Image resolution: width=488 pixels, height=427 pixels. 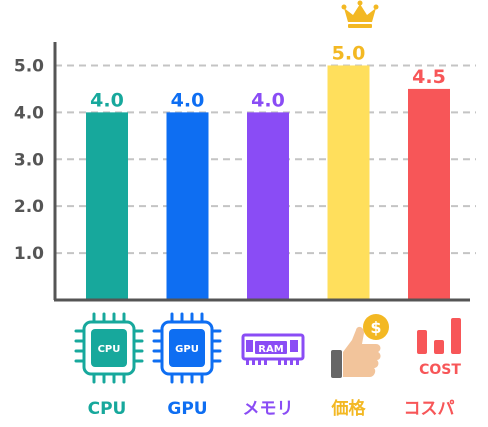 I want to click on cpu-chip-icon: CPU, so click(x=109, y=348).